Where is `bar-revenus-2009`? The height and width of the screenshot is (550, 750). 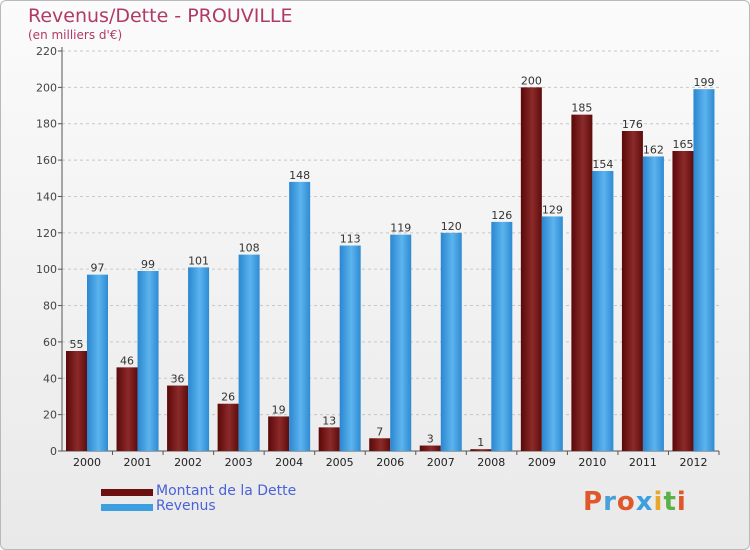
bar-revenus-2009 is located at coordinates (552, 333).